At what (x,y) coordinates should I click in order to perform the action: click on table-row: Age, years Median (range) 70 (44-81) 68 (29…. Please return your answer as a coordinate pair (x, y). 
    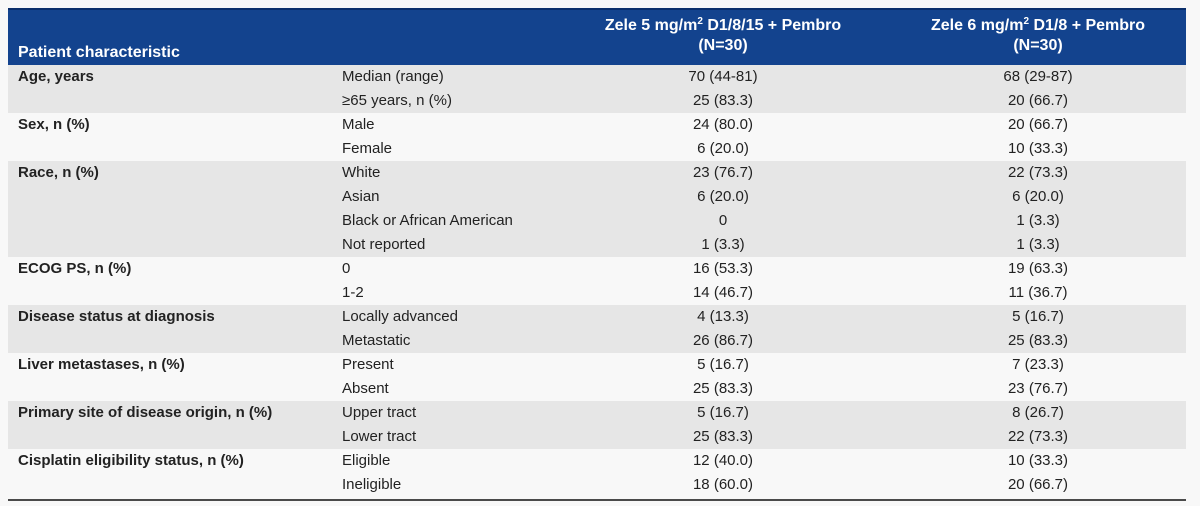
    Looking at the image, I should click on (597, 77).